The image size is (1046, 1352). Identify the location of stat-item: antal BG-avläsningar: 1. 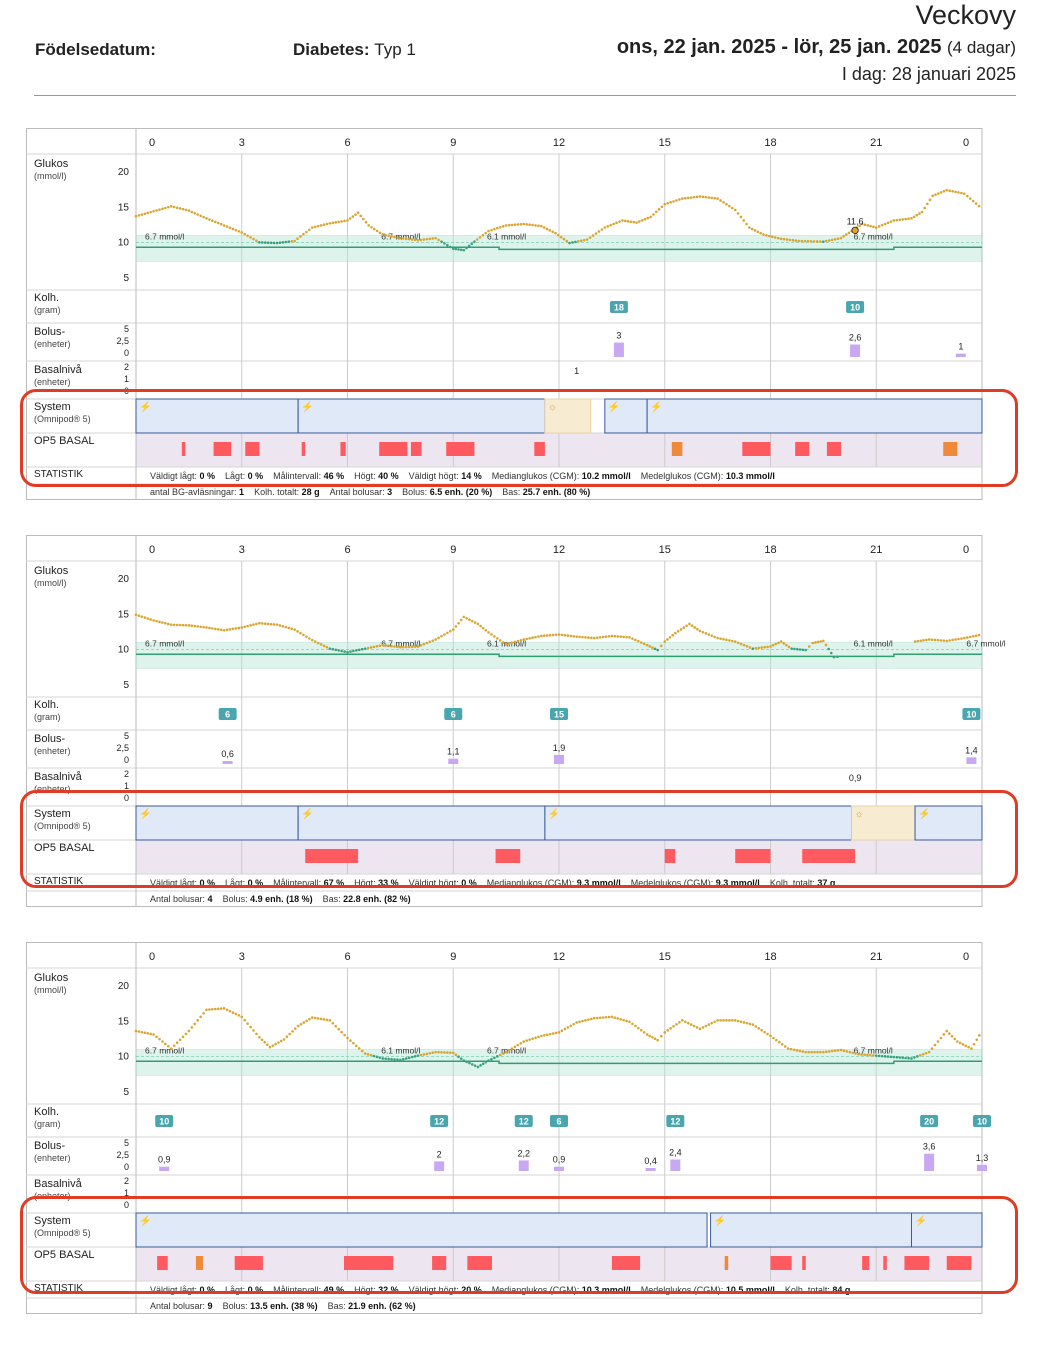
(197, 492).